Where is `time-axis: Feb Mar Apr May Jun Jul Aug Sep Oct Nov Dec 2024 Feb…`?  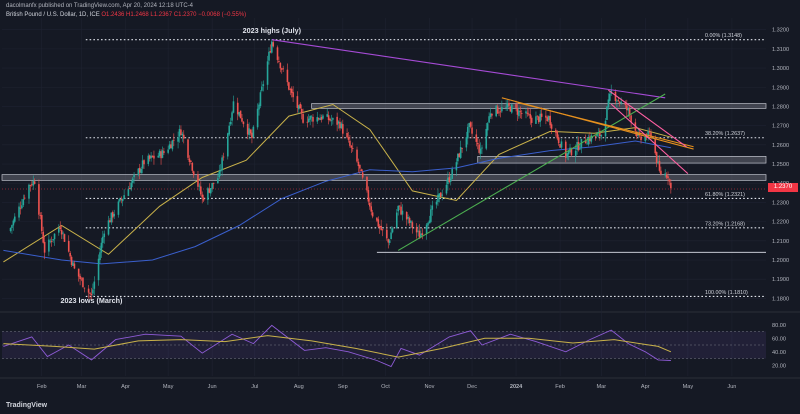
time-axis: Feb Mar Apr May Jun Jul Aug Sep Oct Nov Dec 2024 Feb… is located at coordinates (386, 387).